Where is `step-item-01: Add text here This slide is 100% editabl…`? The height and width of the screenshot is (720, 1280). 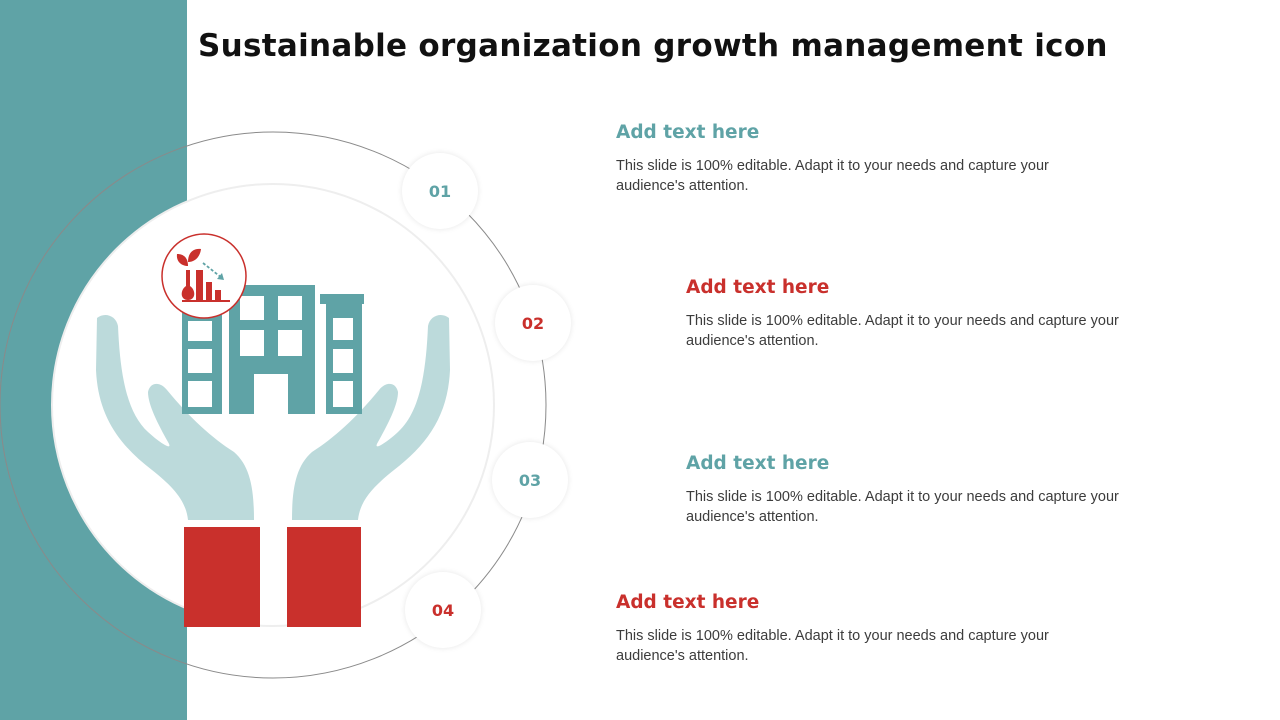 step-item-01: Add text here This slide is 100% editabl… is located at coordinates (861, 159).